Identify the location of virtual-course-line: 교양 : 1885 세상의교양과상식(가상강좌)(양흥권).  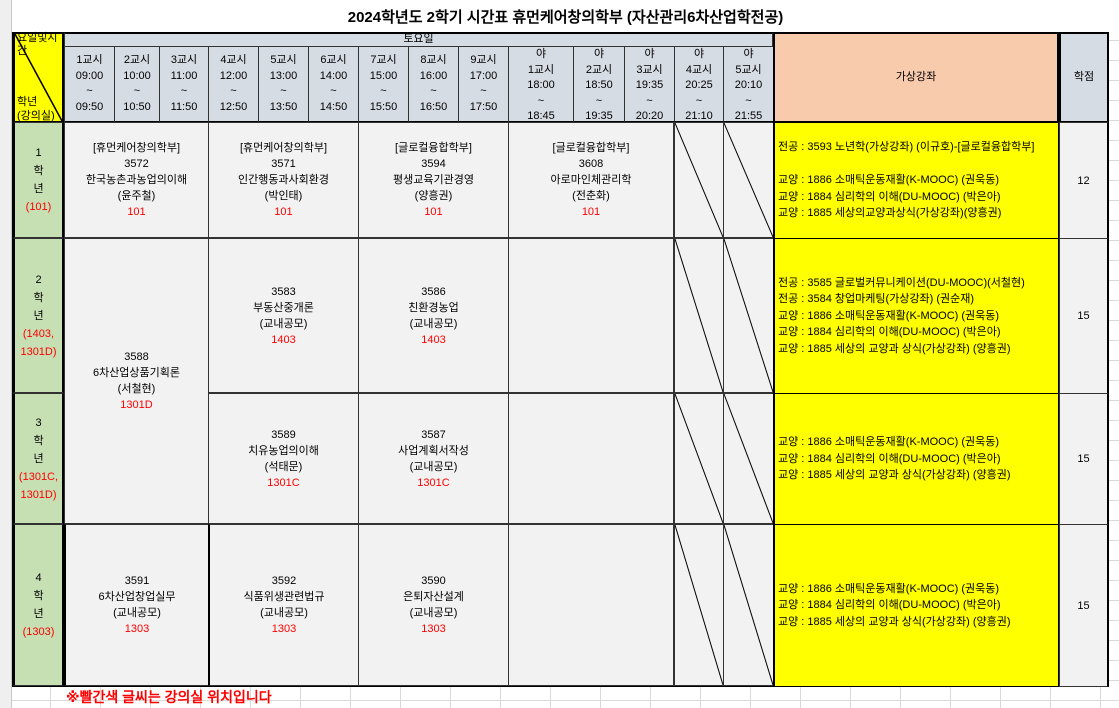
(890, 213).